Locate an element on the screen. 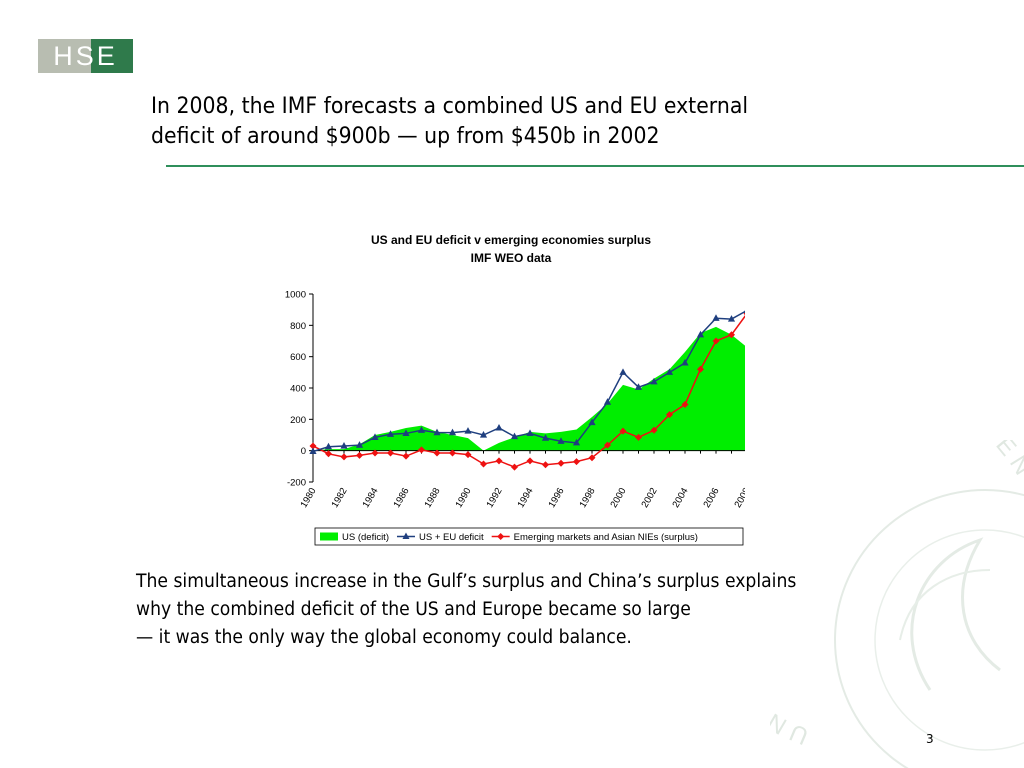 The image size is (1024, 768). page-number: 3 is located at coordinates (930, 739).